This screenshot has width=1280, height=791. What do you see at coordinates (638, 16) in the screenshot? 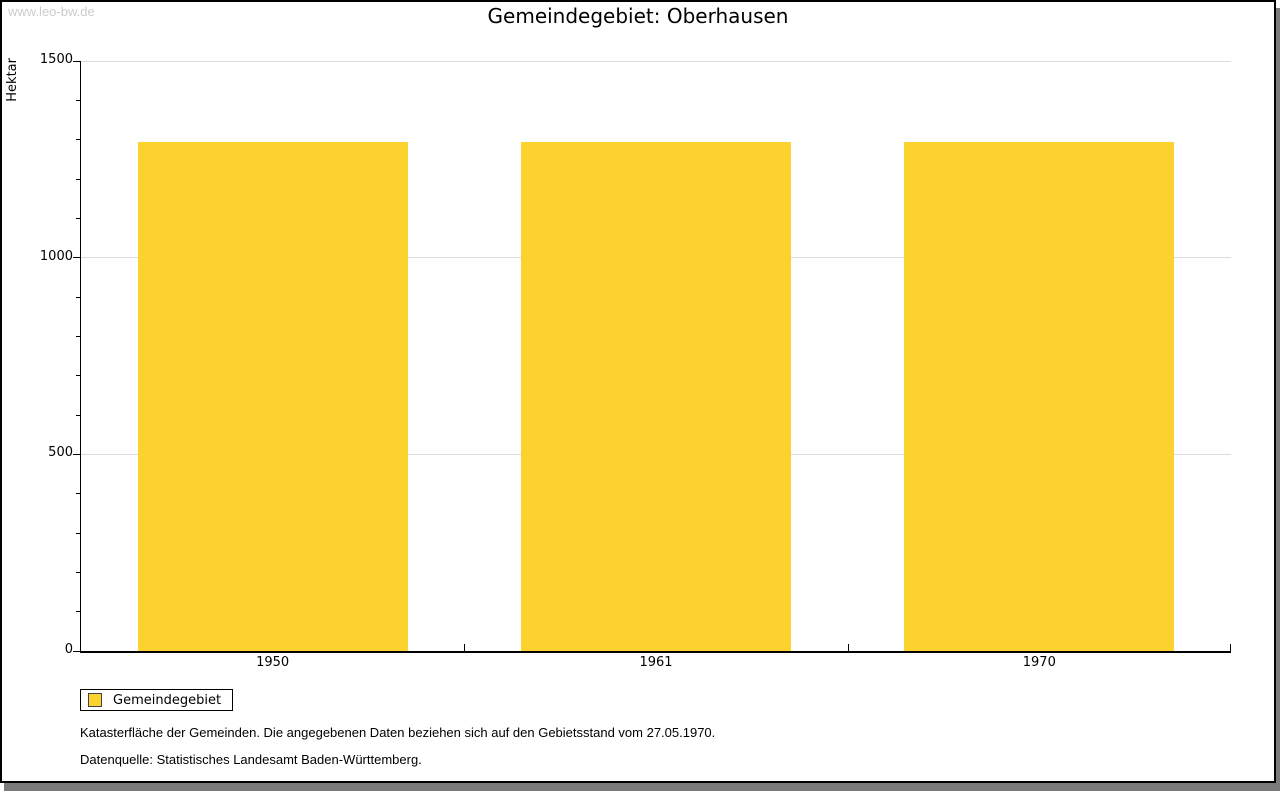
I see `chart-title: Gemeindegebiet: Oberhausen` at bounding box center [638, 16].